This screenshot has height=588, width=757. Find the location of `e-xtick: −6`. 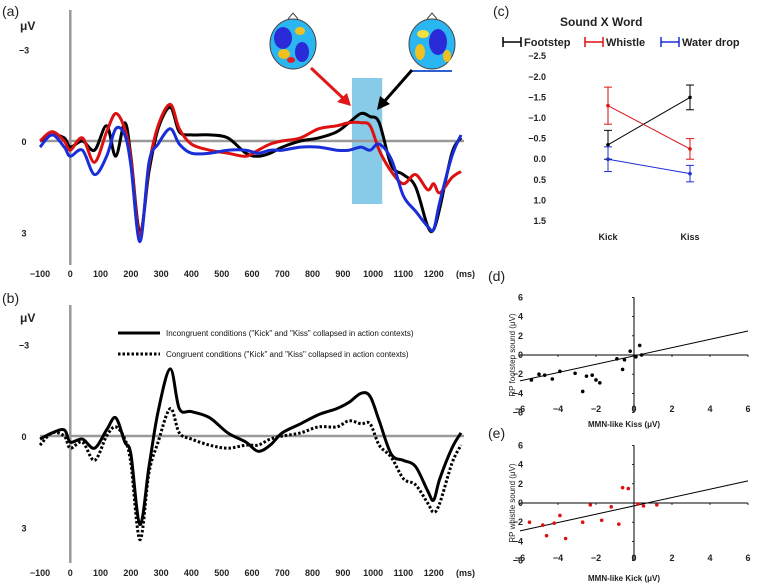

e-xtick: −6 is located at coordinates (520, 558).